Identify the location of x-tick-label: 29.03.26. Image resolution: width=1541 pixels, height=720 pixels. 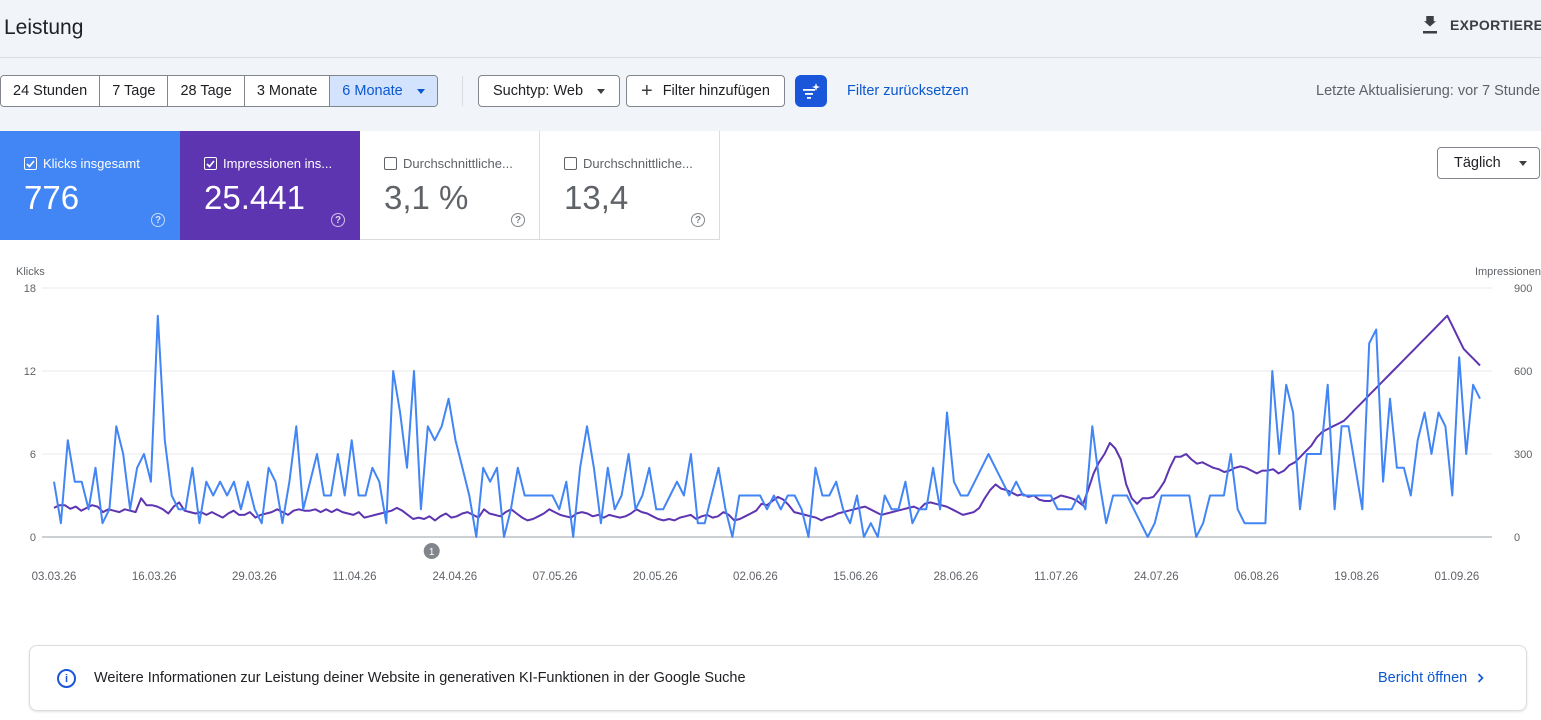
(254, 577).